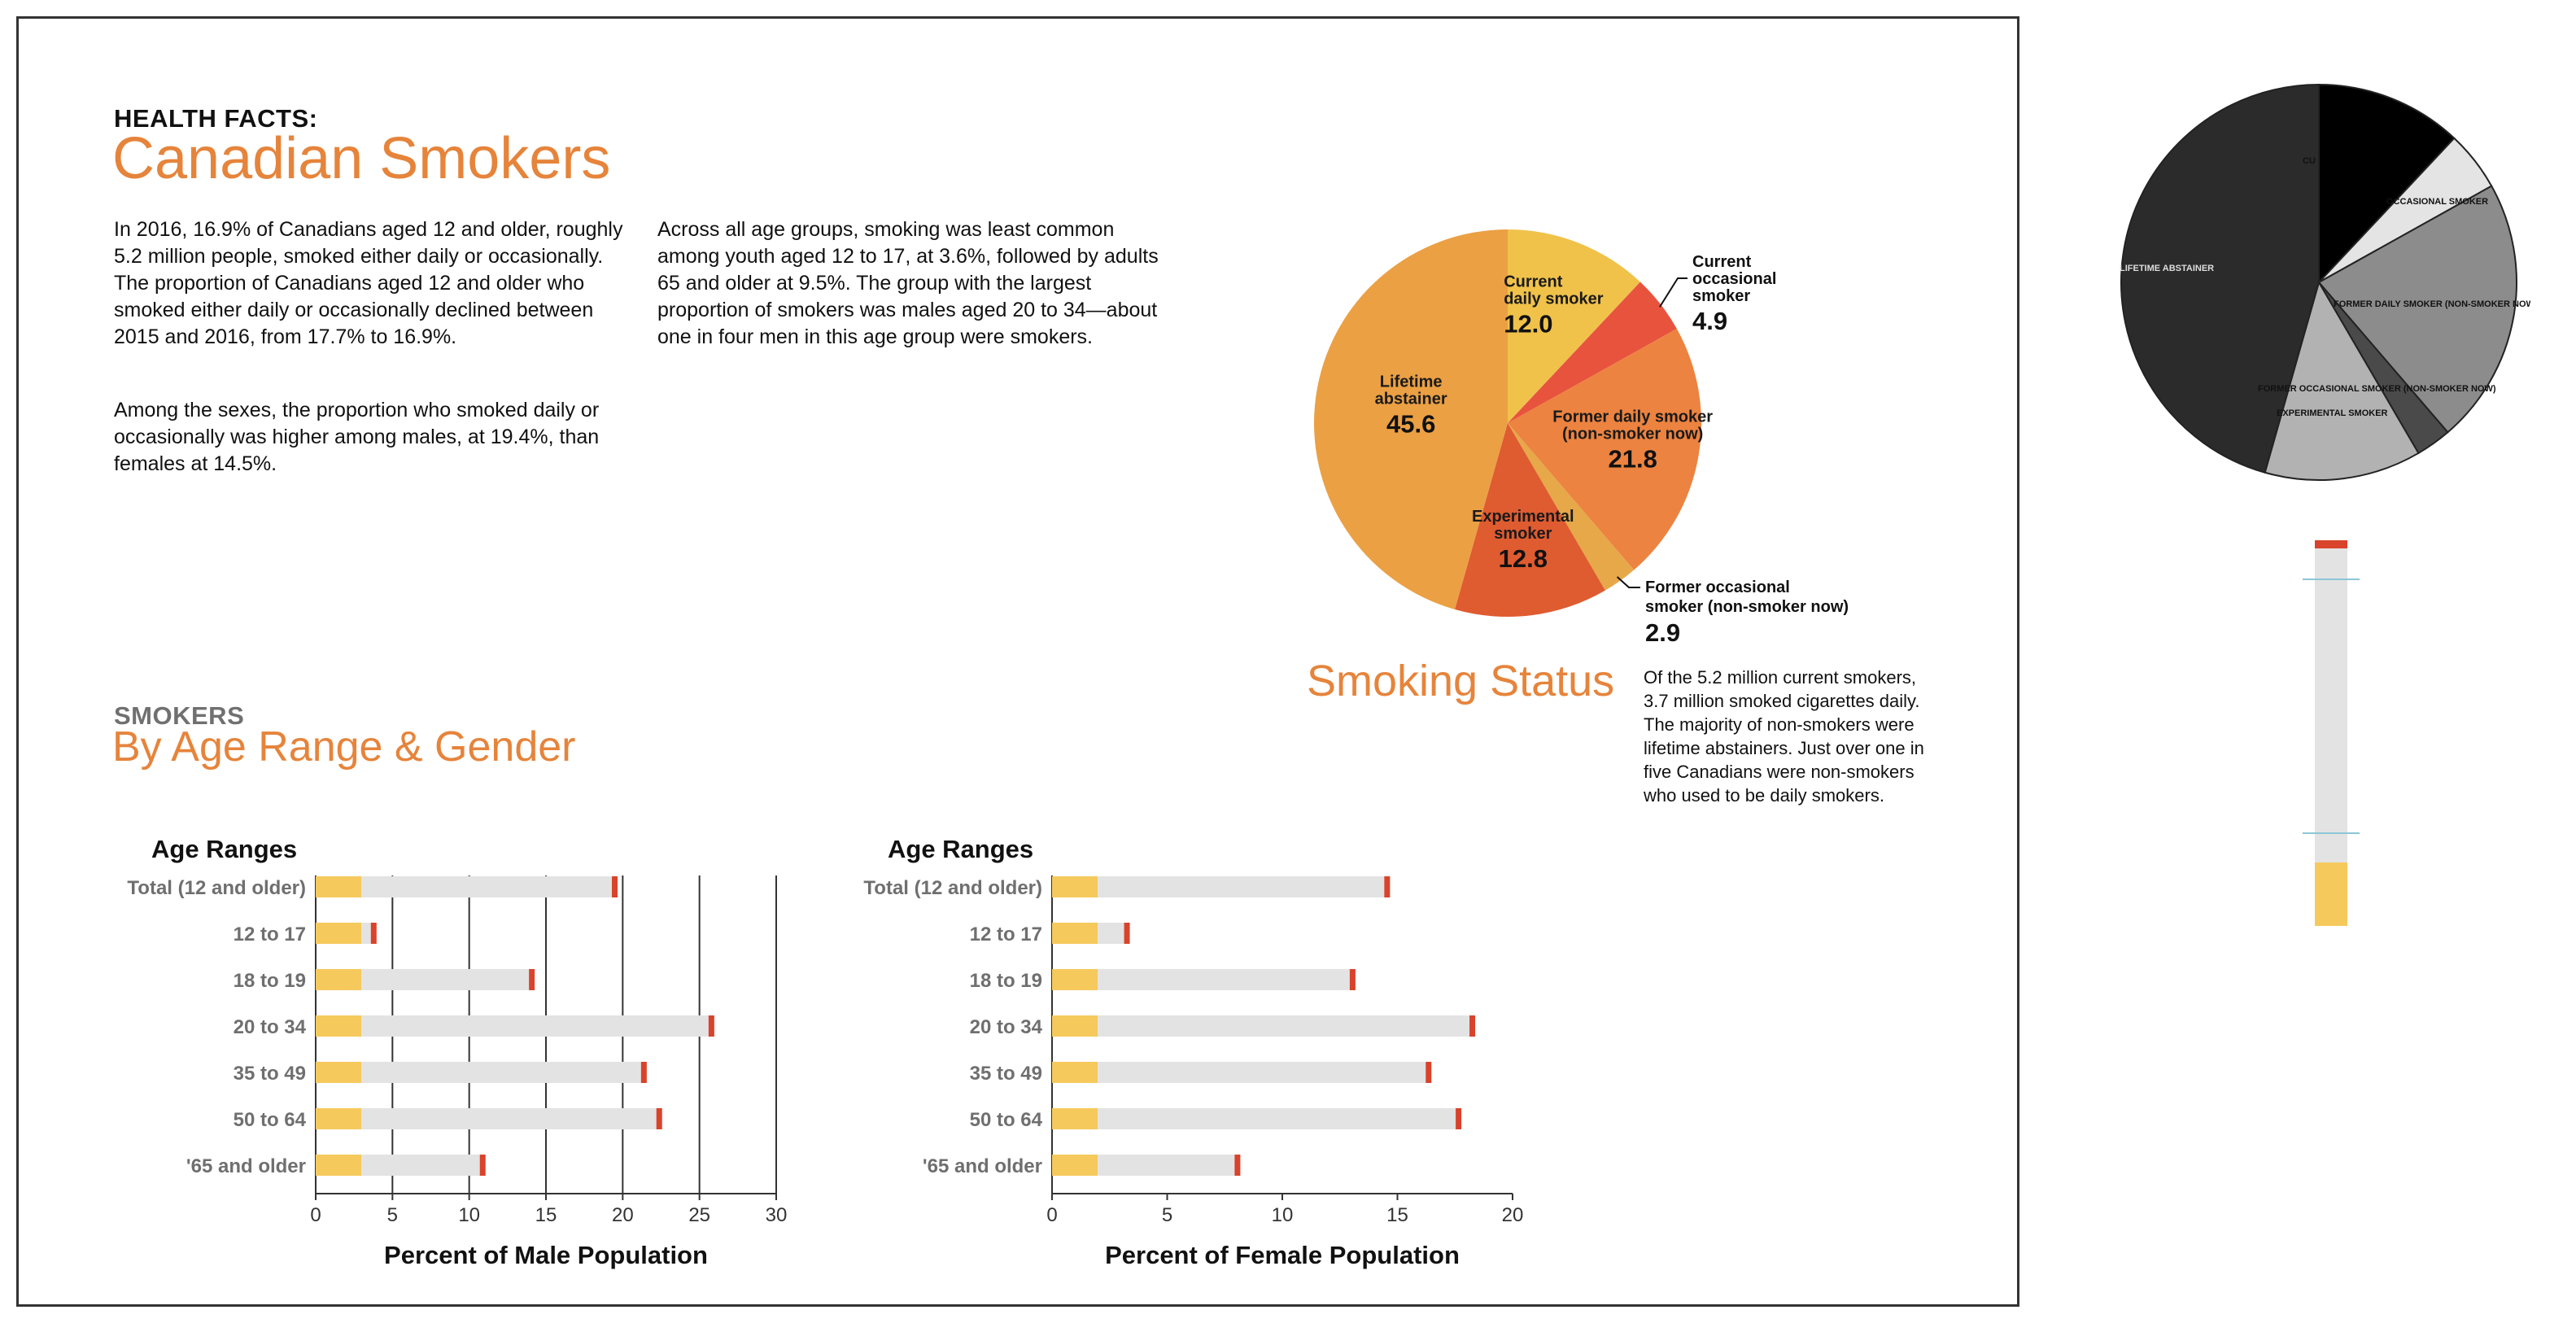 This screenshot has width=2576, height=1323. What do you see at coordinates (623, 1215) in the screenshot?
I see `male-tick-label: 20` at bounding box center [623, 1215].